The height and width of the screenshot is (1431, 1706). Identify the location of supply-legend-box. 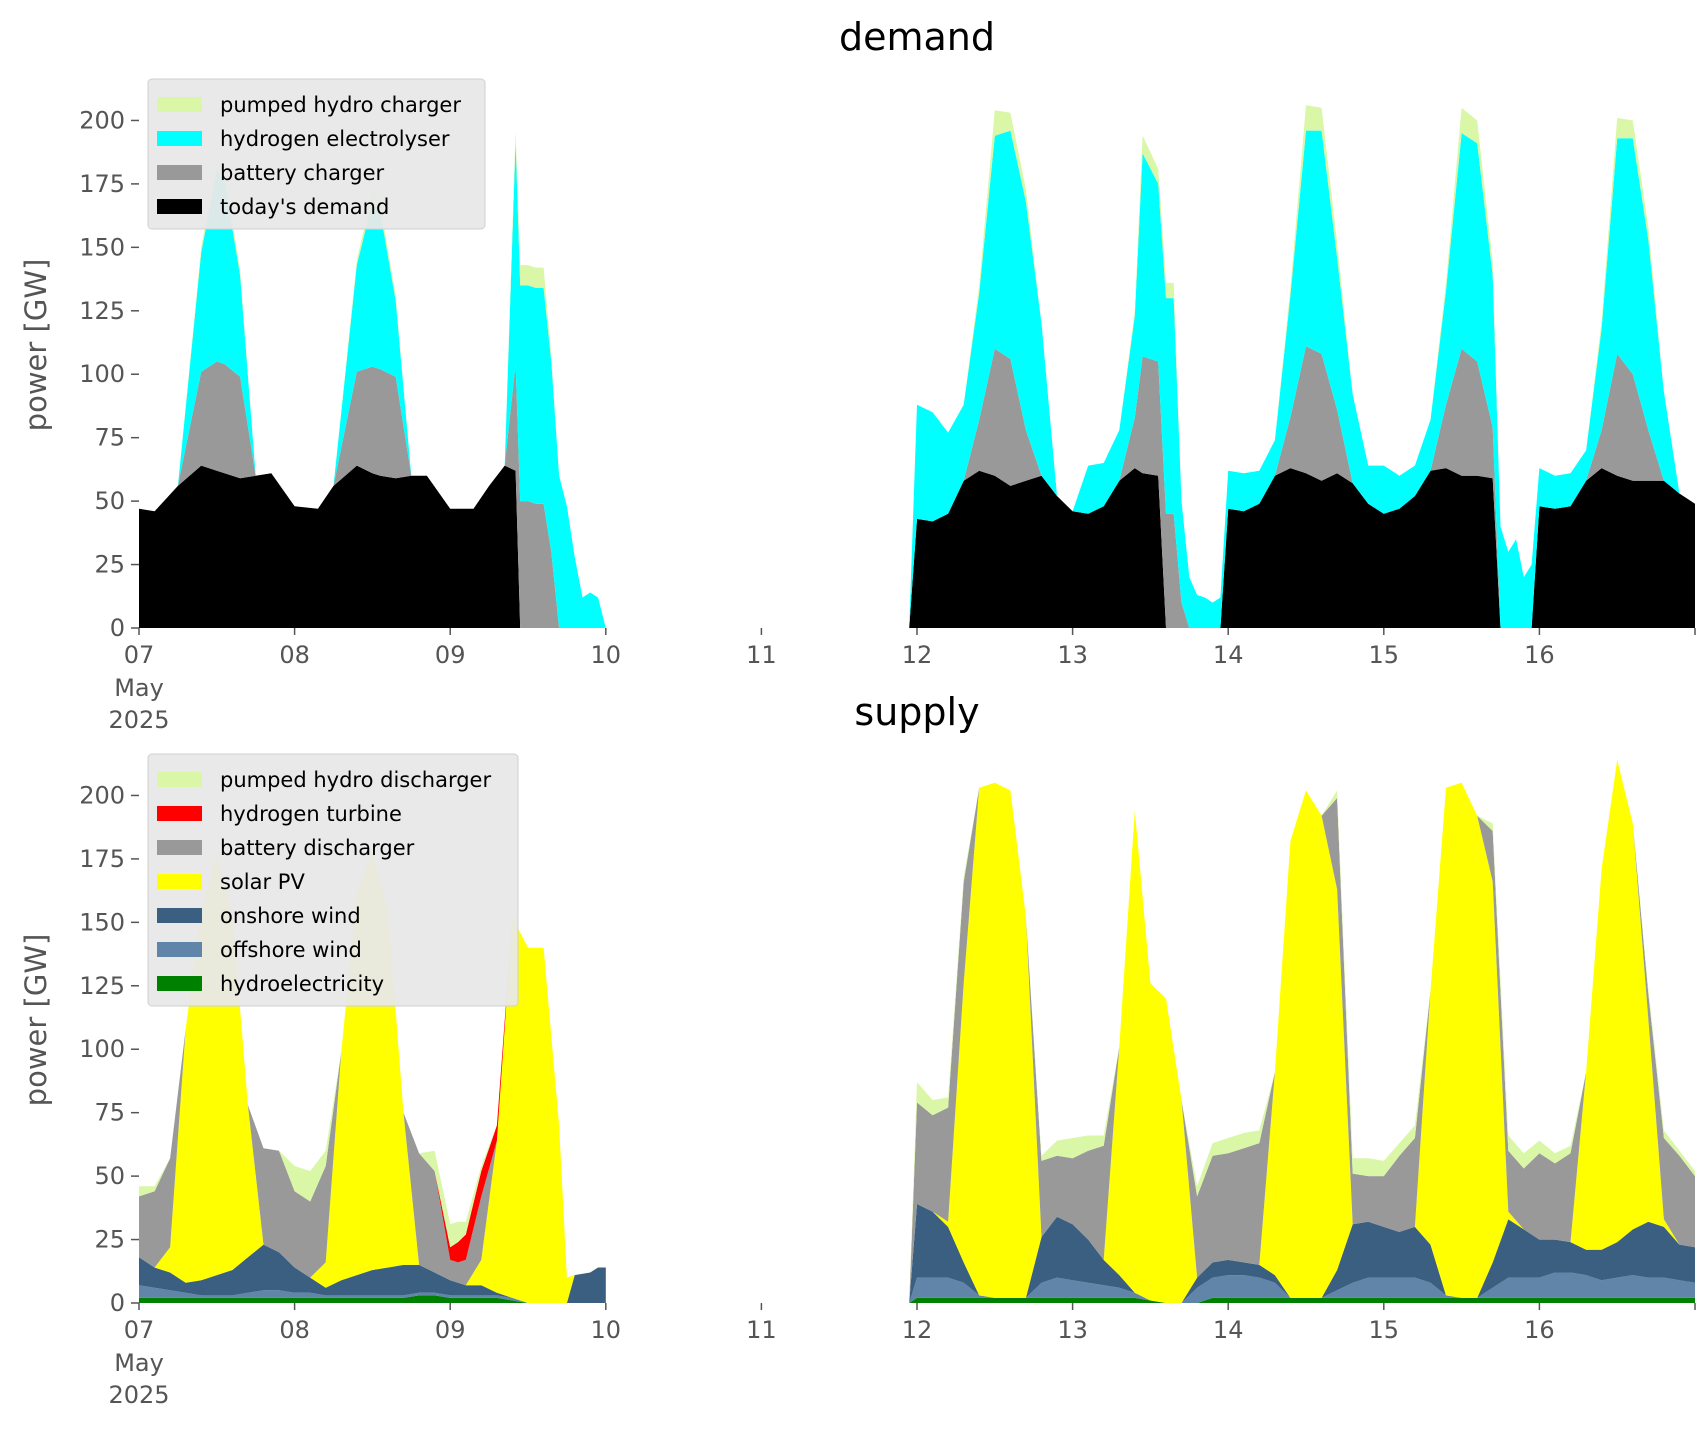
(333, 880).